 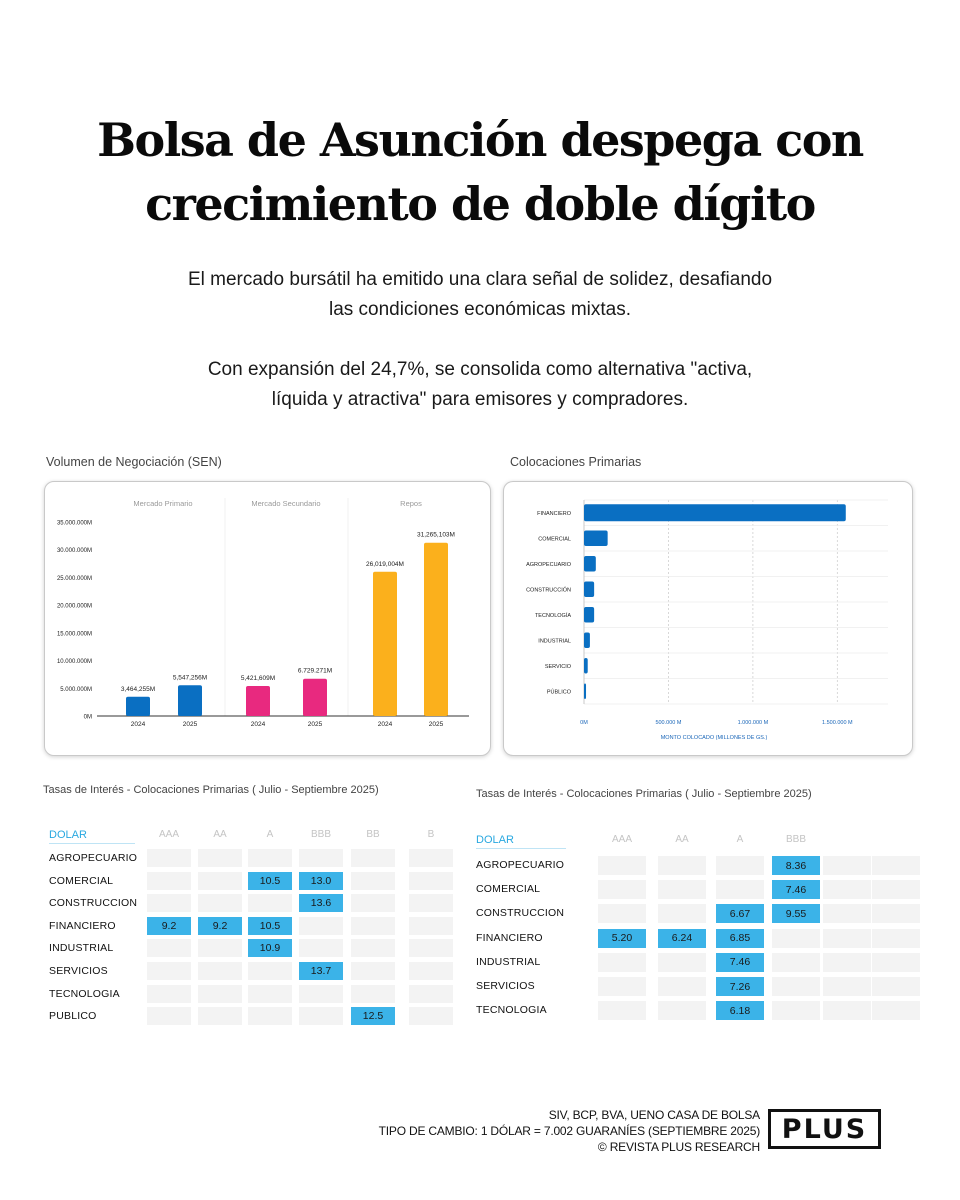 What do you see at coordinates (576, 462) in the screenshot?
I see `placements-chart-title: Colocaciones Primarias` at bounding box center [576, 462].